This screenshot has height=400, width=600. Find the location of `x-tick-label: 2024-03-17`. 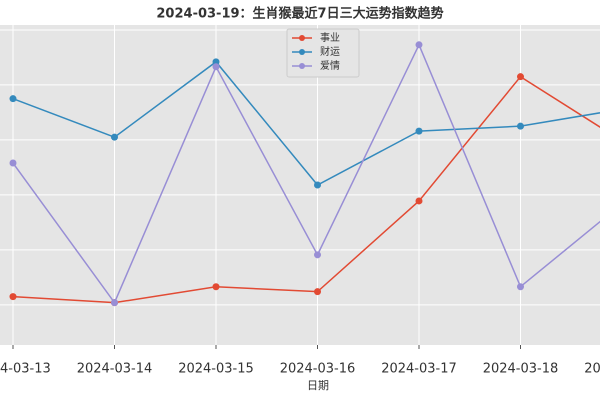

x-tick-label: 2024-03-17 is located at coordinates (419, 369).